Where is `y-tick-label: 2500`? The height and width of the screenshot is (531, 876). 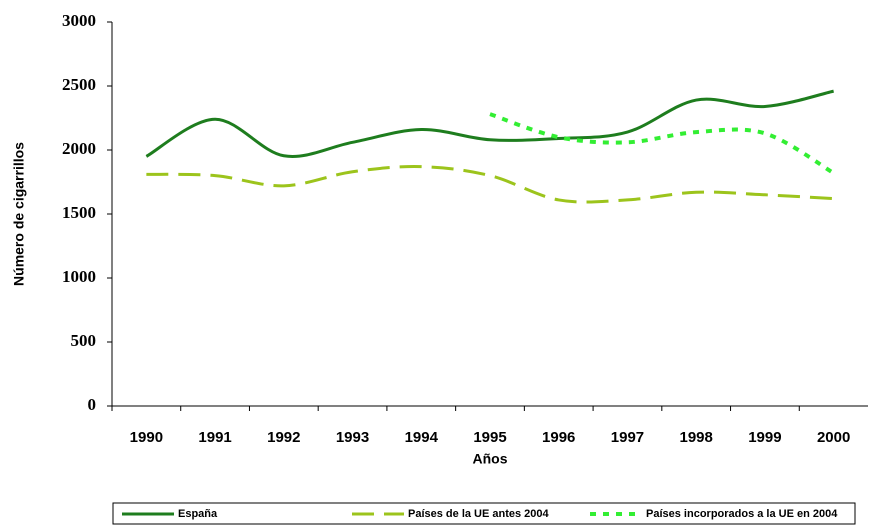
y-tick-label: 2500 is located at coordinates (79, 84).